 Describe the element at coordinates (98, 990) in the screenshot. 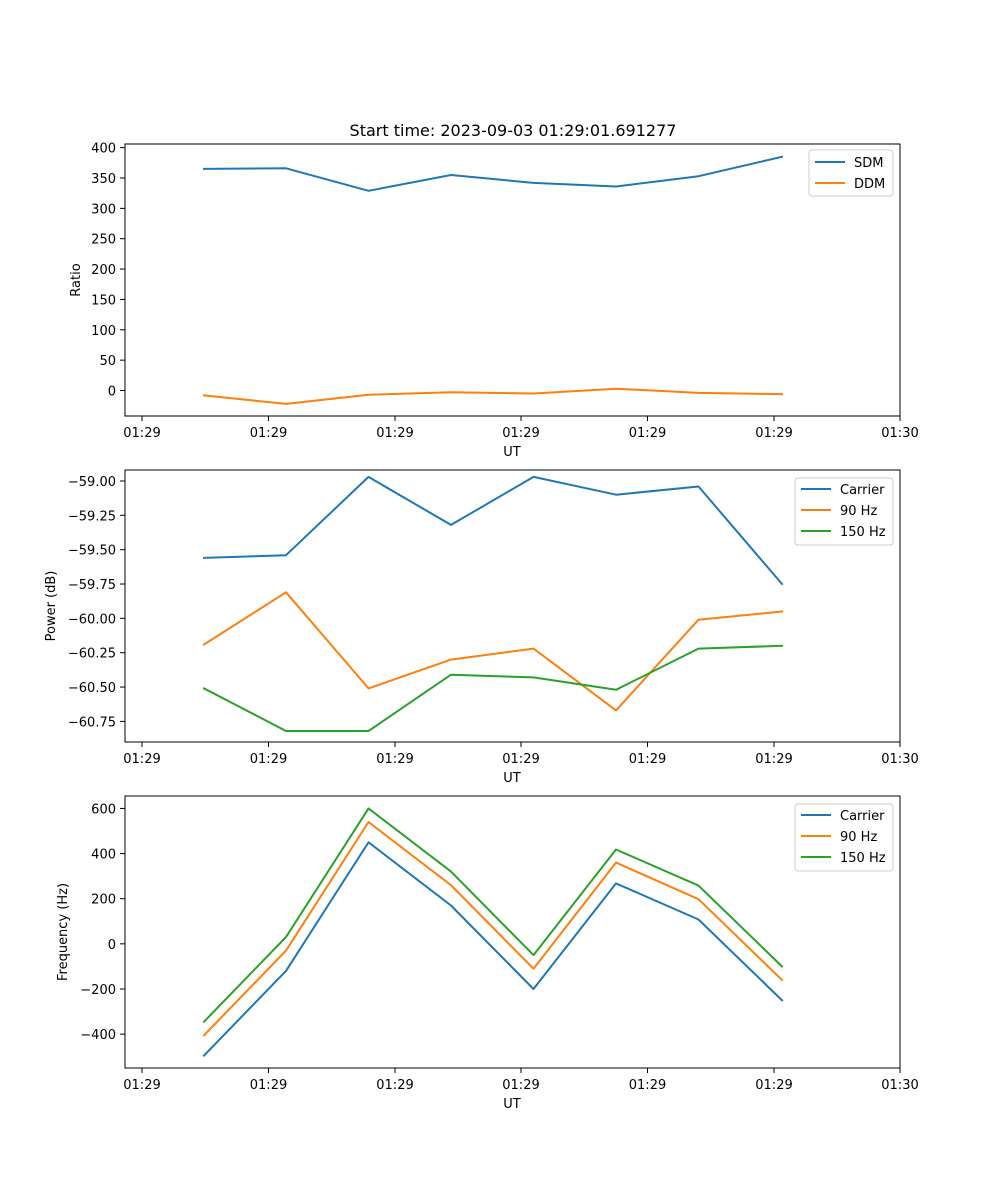

I see `frequency-y-tick-label: −200` at that location.